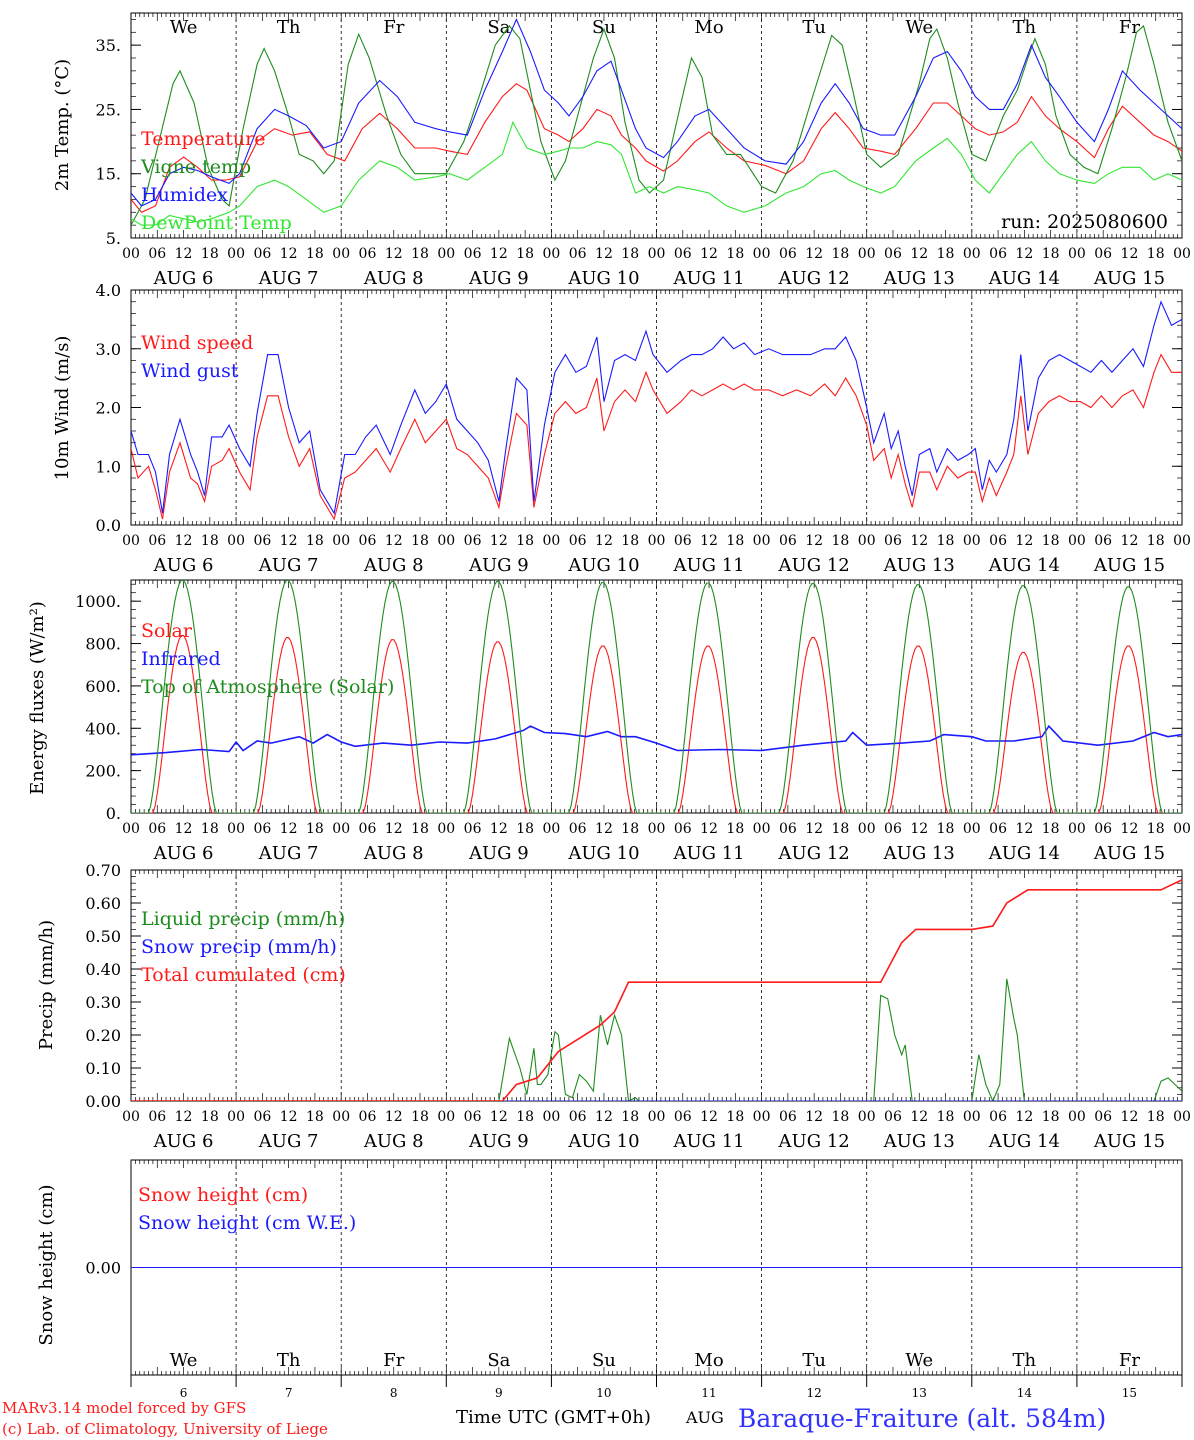 This screenshot has width=1194, height=1440. What do you see at coordinates (103, 1268) in the screenshot?
I see `y-tick-label: 0.00` at bounding box center [103, 1268].